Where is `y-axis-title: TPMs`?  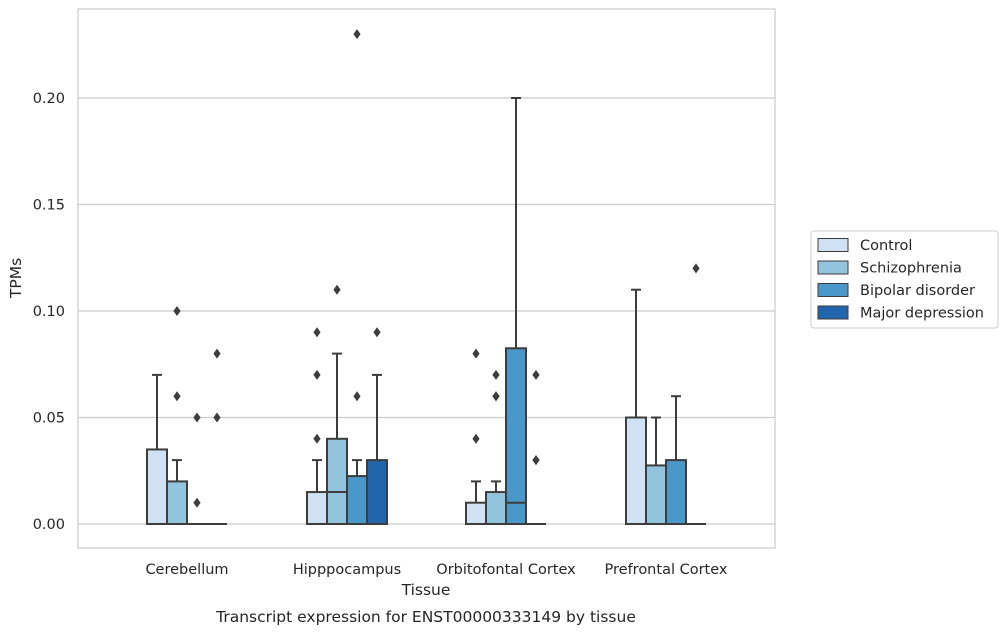 y-axis-title: TPMs is located at coordinates (16, 278).